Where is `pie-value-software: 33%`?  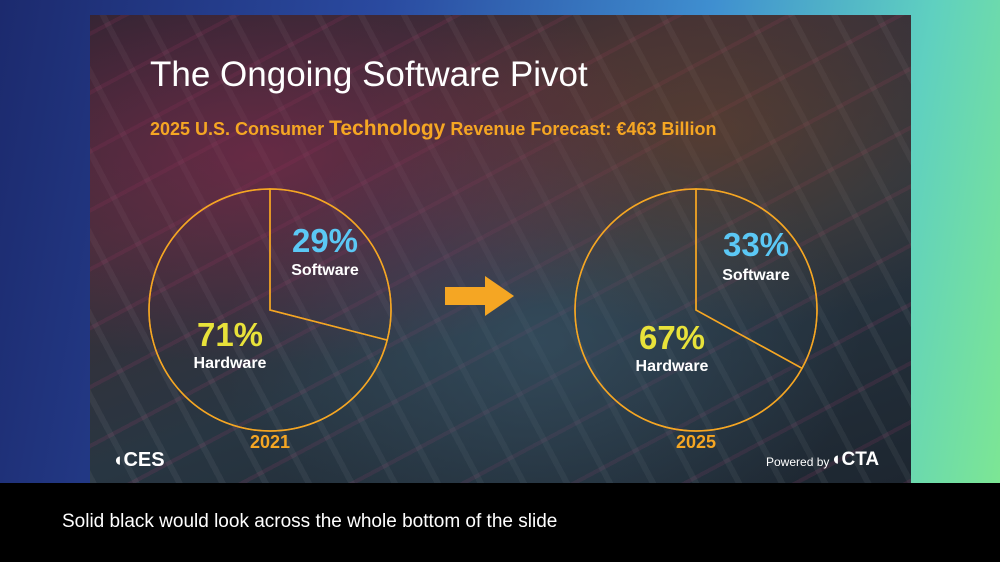
pie-value-software: 33% is located at coordinates (756, 244).